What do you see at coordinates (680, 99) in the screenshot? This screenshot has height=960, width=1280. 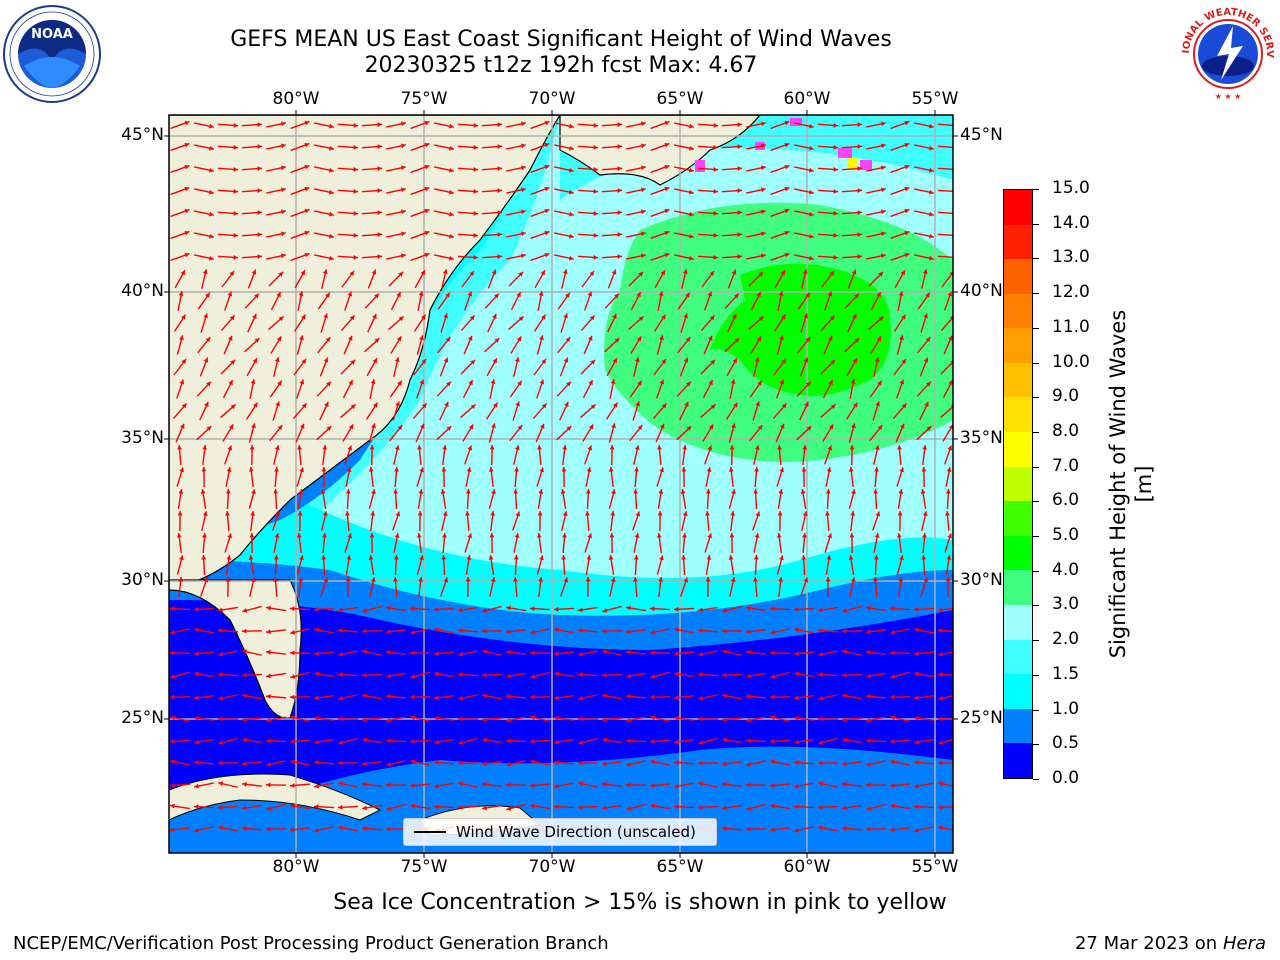 I see `lon-label-top: 65°W` at bounding box center [680, 99].